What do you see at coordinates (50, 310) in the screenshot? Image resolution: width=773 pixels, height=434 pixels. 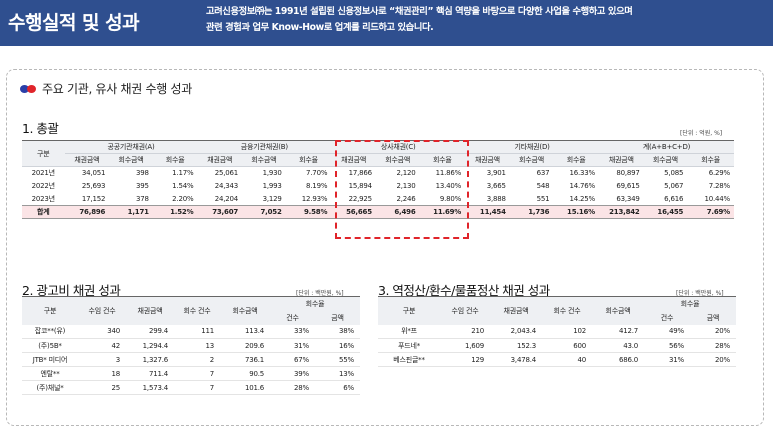 I see `ad-header: 구분` at bounding box center [50, 310].